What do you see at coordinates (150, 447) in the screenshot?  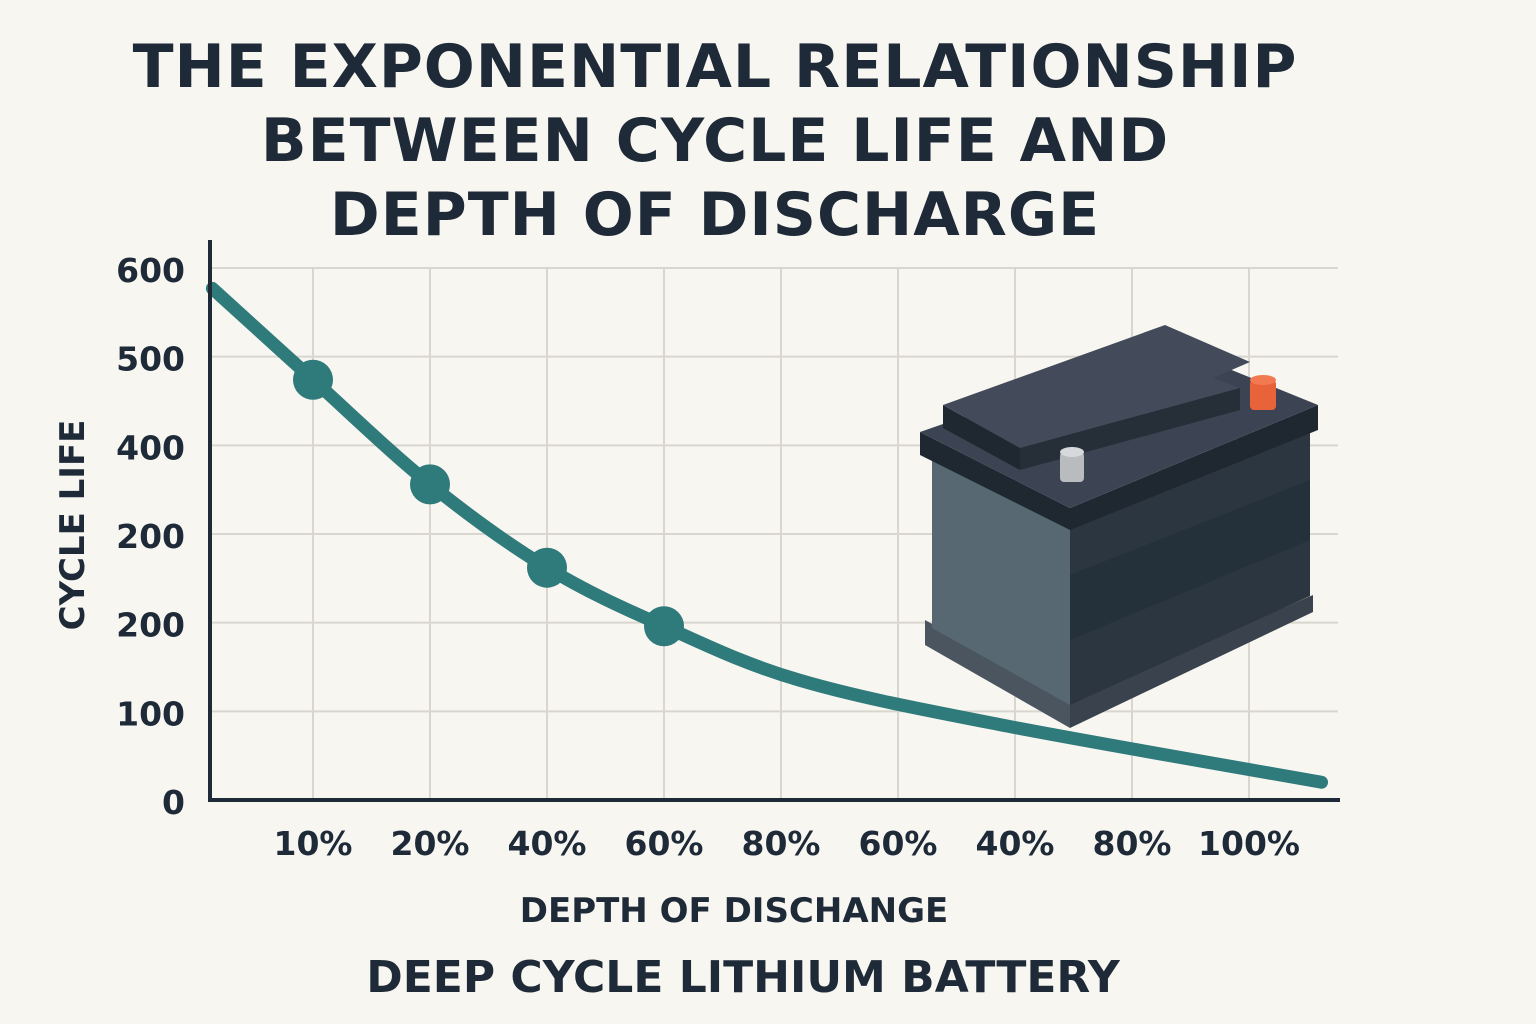 I see `y-tick-label: 400` at bounding box center [150, 447].